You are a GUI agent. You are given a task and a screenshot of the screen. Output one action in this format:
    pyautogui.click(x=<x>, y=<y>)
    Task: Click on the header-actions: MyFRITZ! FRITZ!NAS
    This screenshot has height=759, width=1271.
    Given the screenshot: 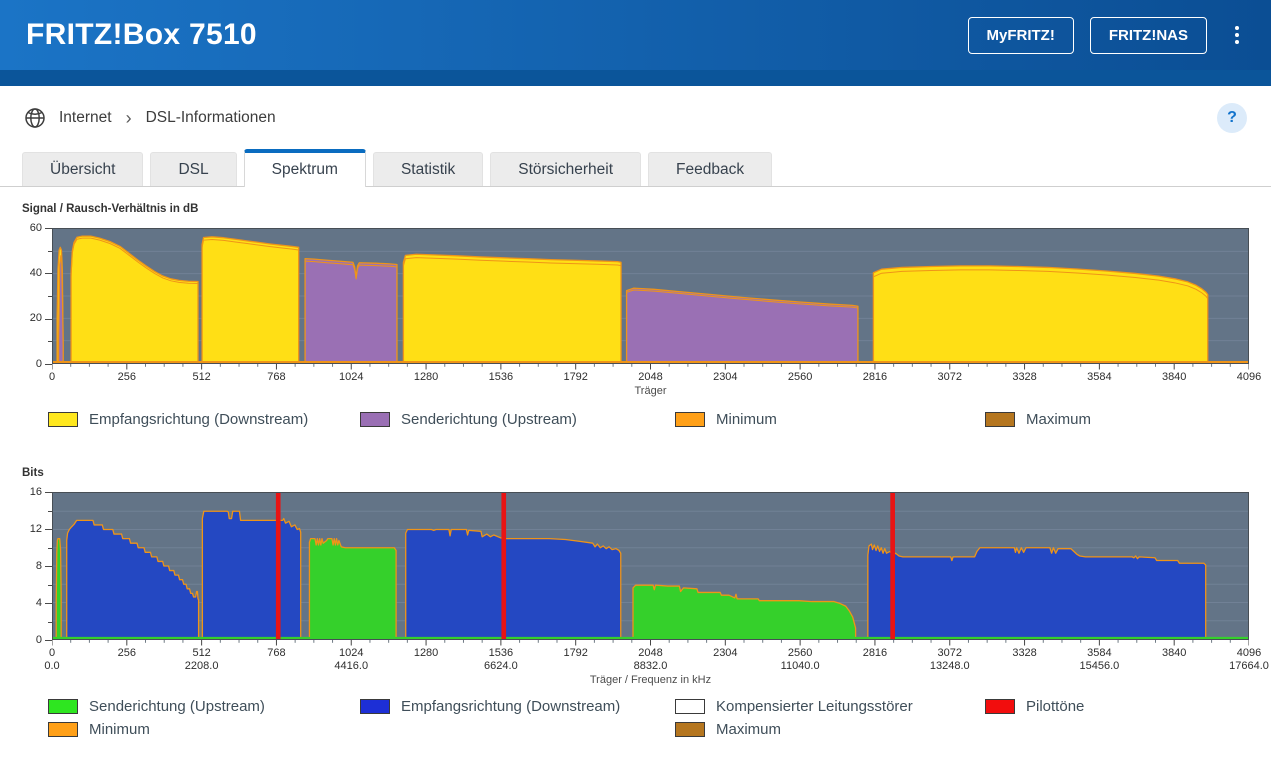 What is the action you would take?
    pyautogui.click(x=1098, y=35)
    